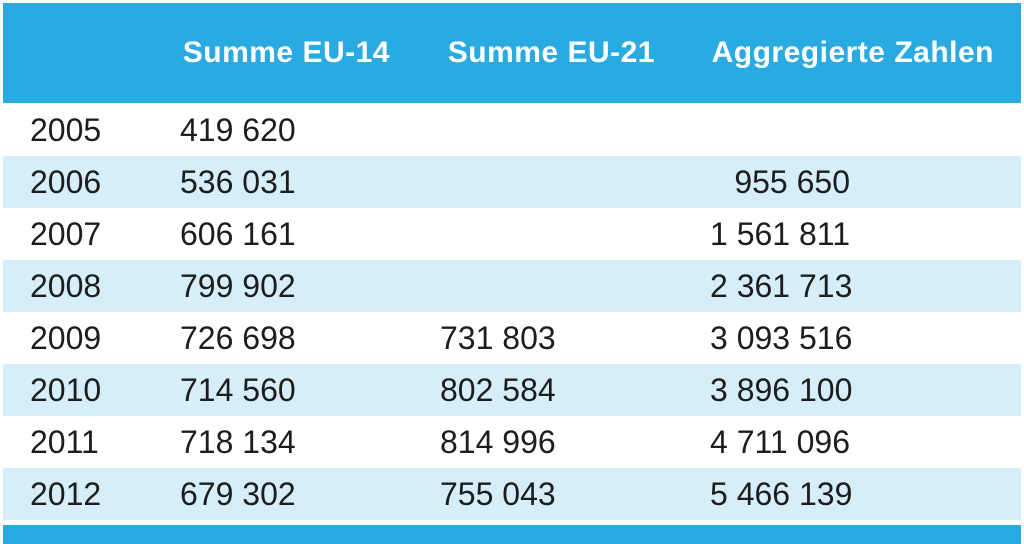 Image resolution: width=1024 pixels, height=544 pixels. Describe the element at coordinates (551, 52) in the screenshot. I see `header-summe-eu21: Summe EU-21` at that location.